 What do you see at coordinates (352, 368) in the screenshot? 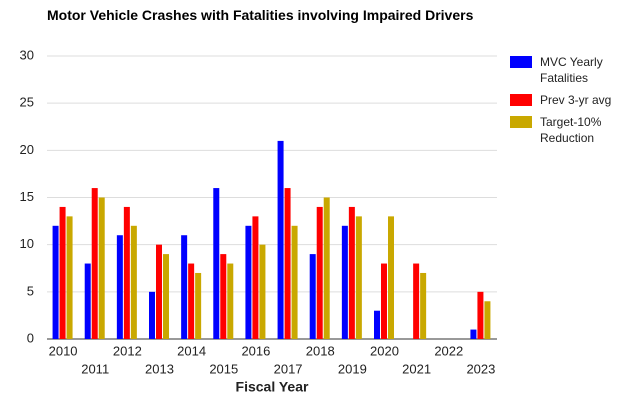
I see `x-tick-label: 2019` at bounding box center [352, 368].